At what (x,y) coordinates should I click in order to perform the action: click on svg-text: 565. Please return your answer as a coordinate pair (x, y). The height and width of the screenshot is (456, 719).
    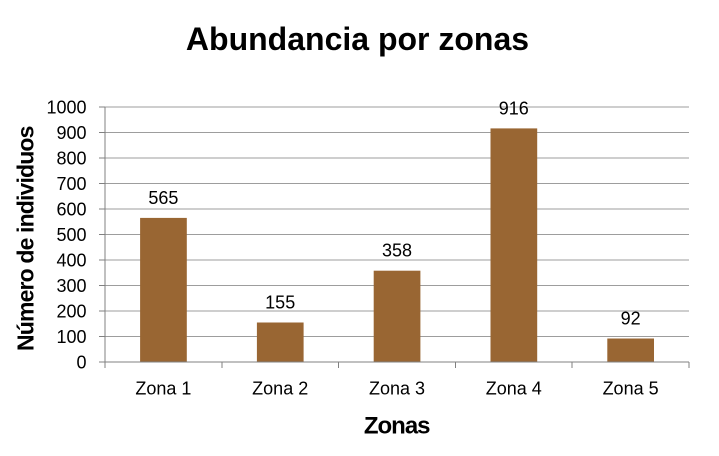
    Looking at the image, I should click on (163, 198).